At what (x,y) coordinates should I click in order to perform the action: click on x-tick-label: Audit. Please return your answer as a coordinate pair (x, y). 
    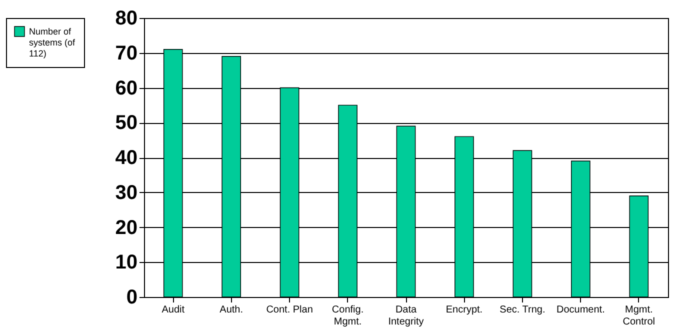
    Looking at the image, I should click on (173, 310).